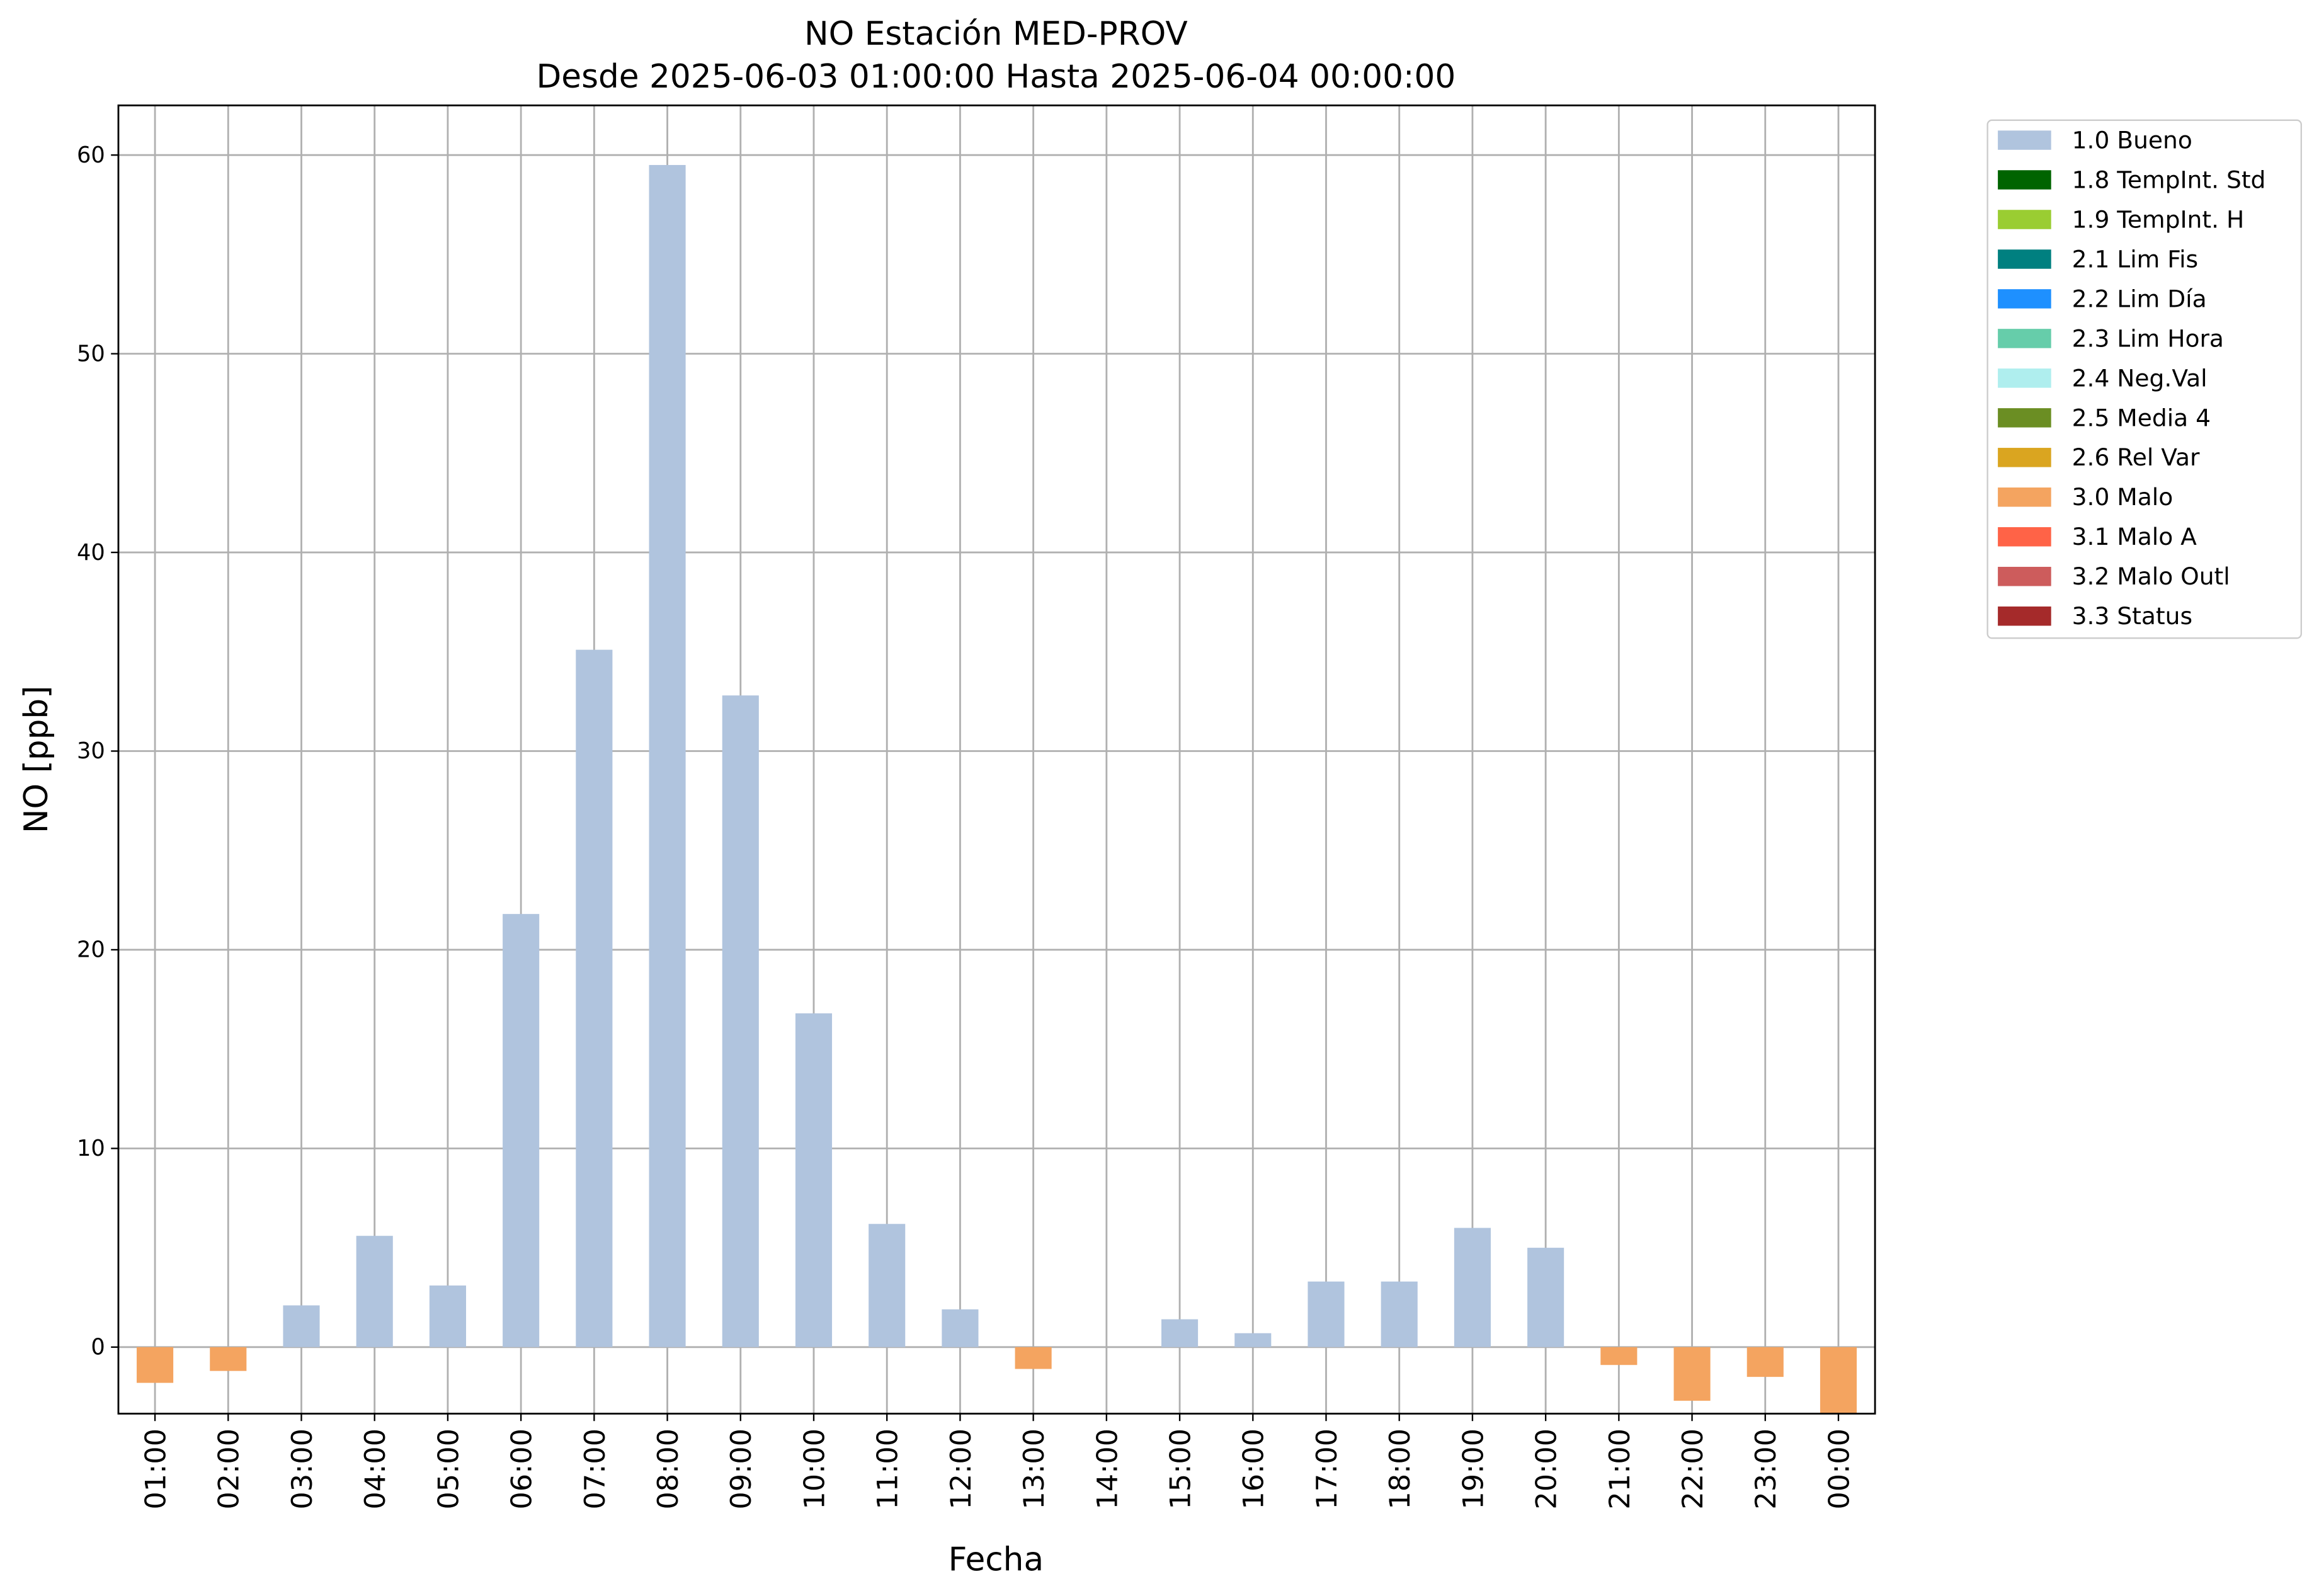 The height and width of the screenshot is (1596, 2319). Describe the element at coordinates (1181, 1469) in the screenshot. I see `x-tick-label: 15:00` at that location.